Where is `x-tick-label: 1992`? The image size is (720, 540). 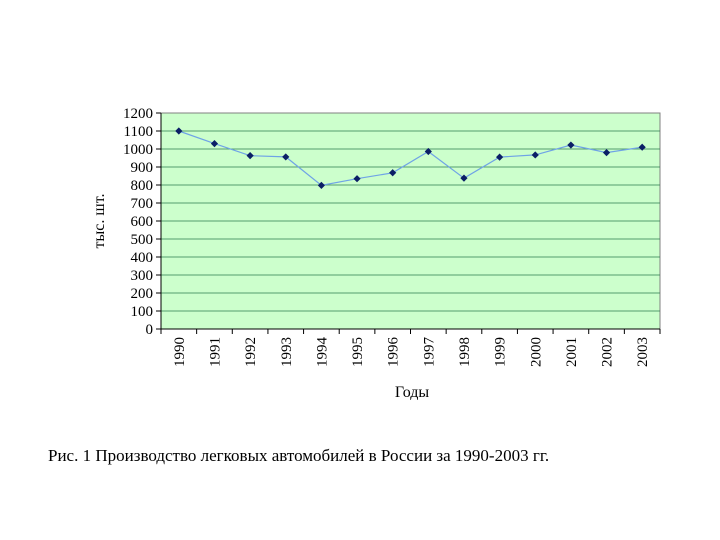 x-tick-label: 1992 is located at coordinates (251, 352).